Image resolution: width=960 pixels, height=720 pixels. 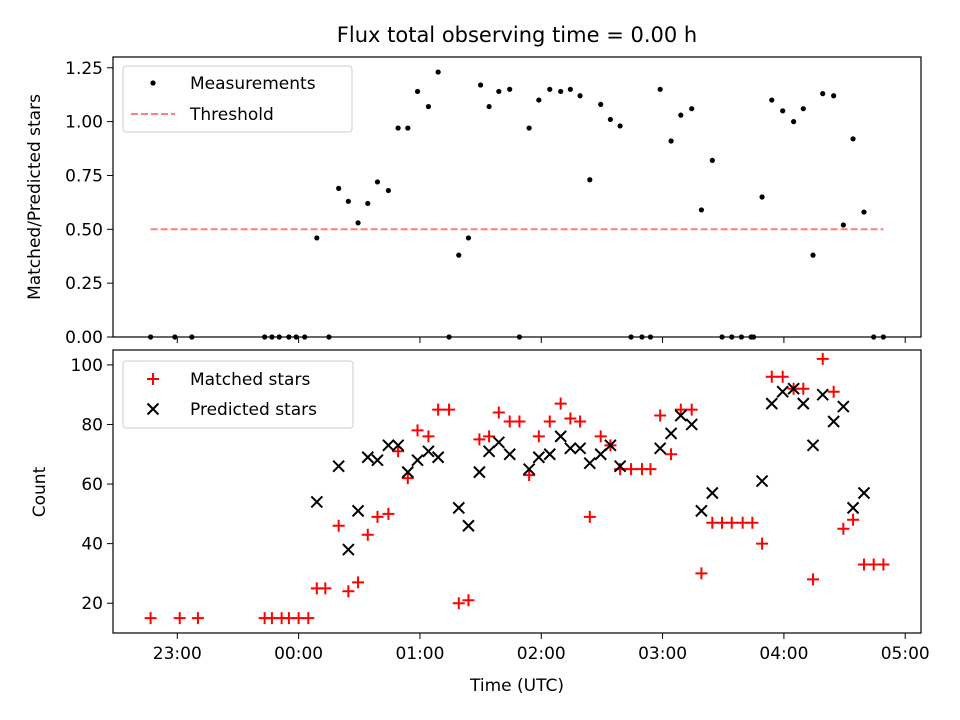 What do you see at coordinates (84, 230) in the screenshot?
I see `top-y-tick-label: 0.50` at bounding box center [84, 230].